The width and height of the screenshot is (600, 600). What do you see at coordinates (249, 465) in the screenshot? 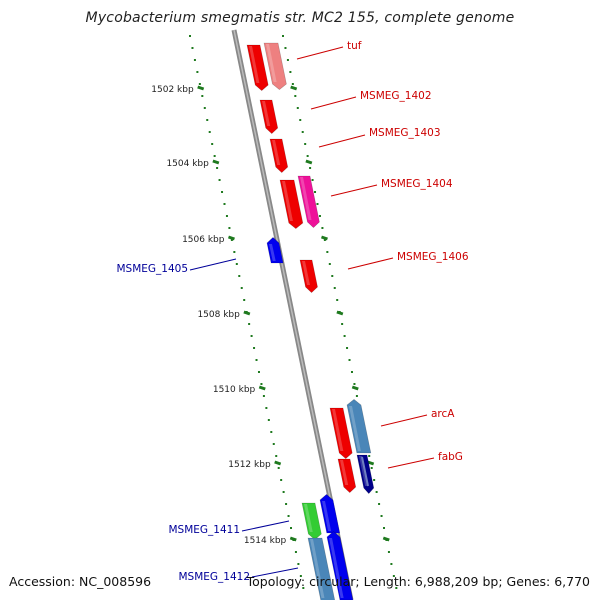
I see `tick-label: 1512 kbp` at bounding box center [249, 465].